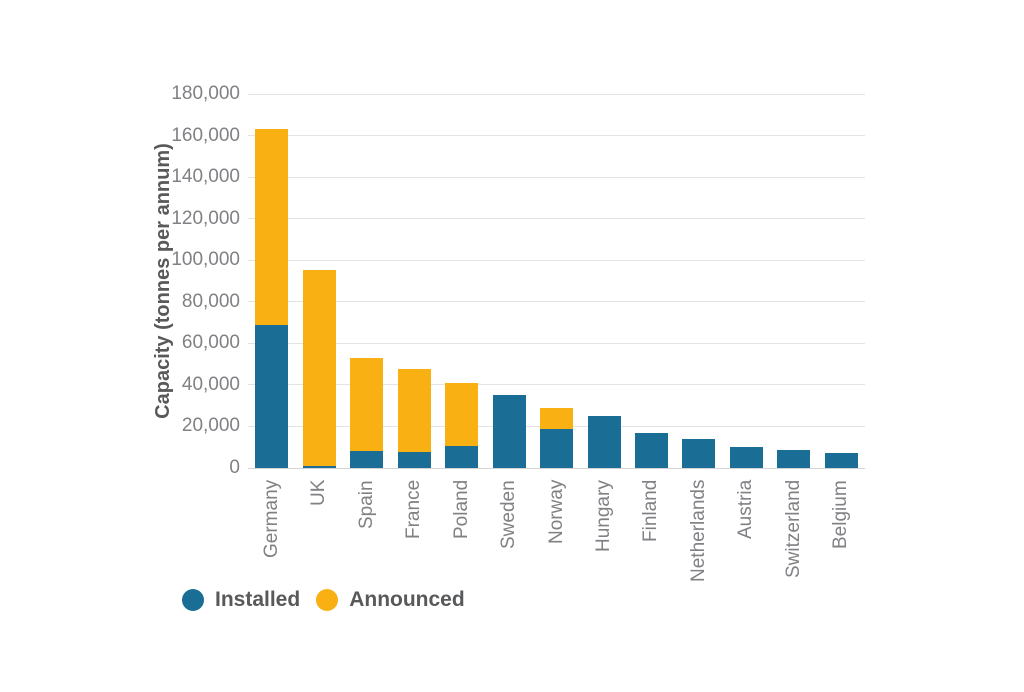 The width and height of the screenshot is (1024, 692). I want to click on legend-label-installed: Installed, so click(258, 599).